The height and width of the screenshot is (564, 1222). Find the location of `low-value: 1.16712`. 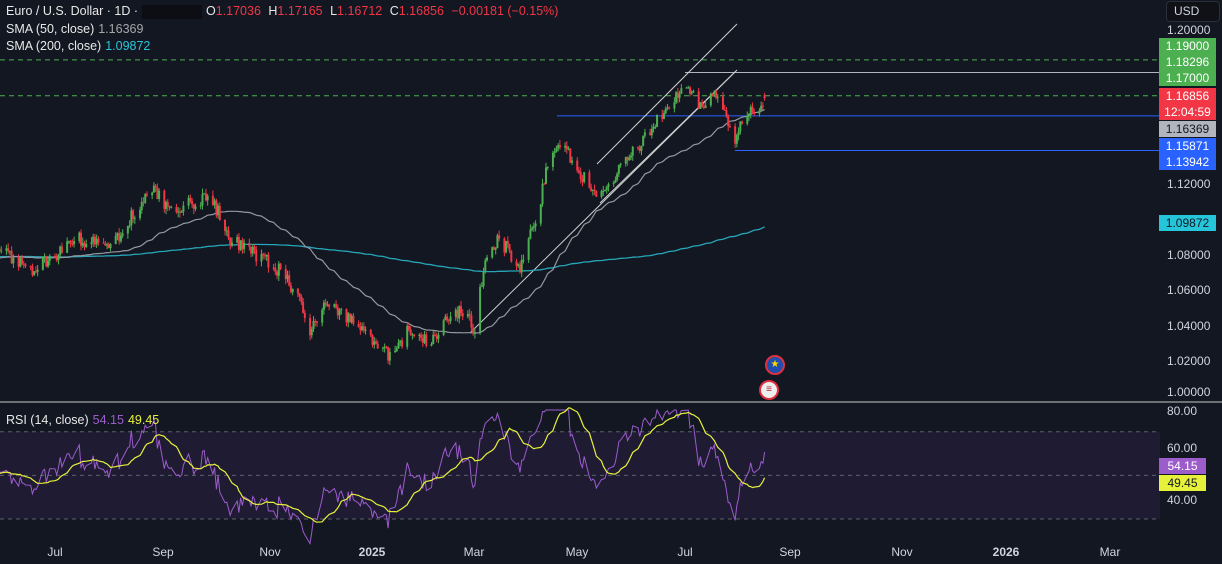

low-value: 1.16712 is located at coordinates (360, 11).